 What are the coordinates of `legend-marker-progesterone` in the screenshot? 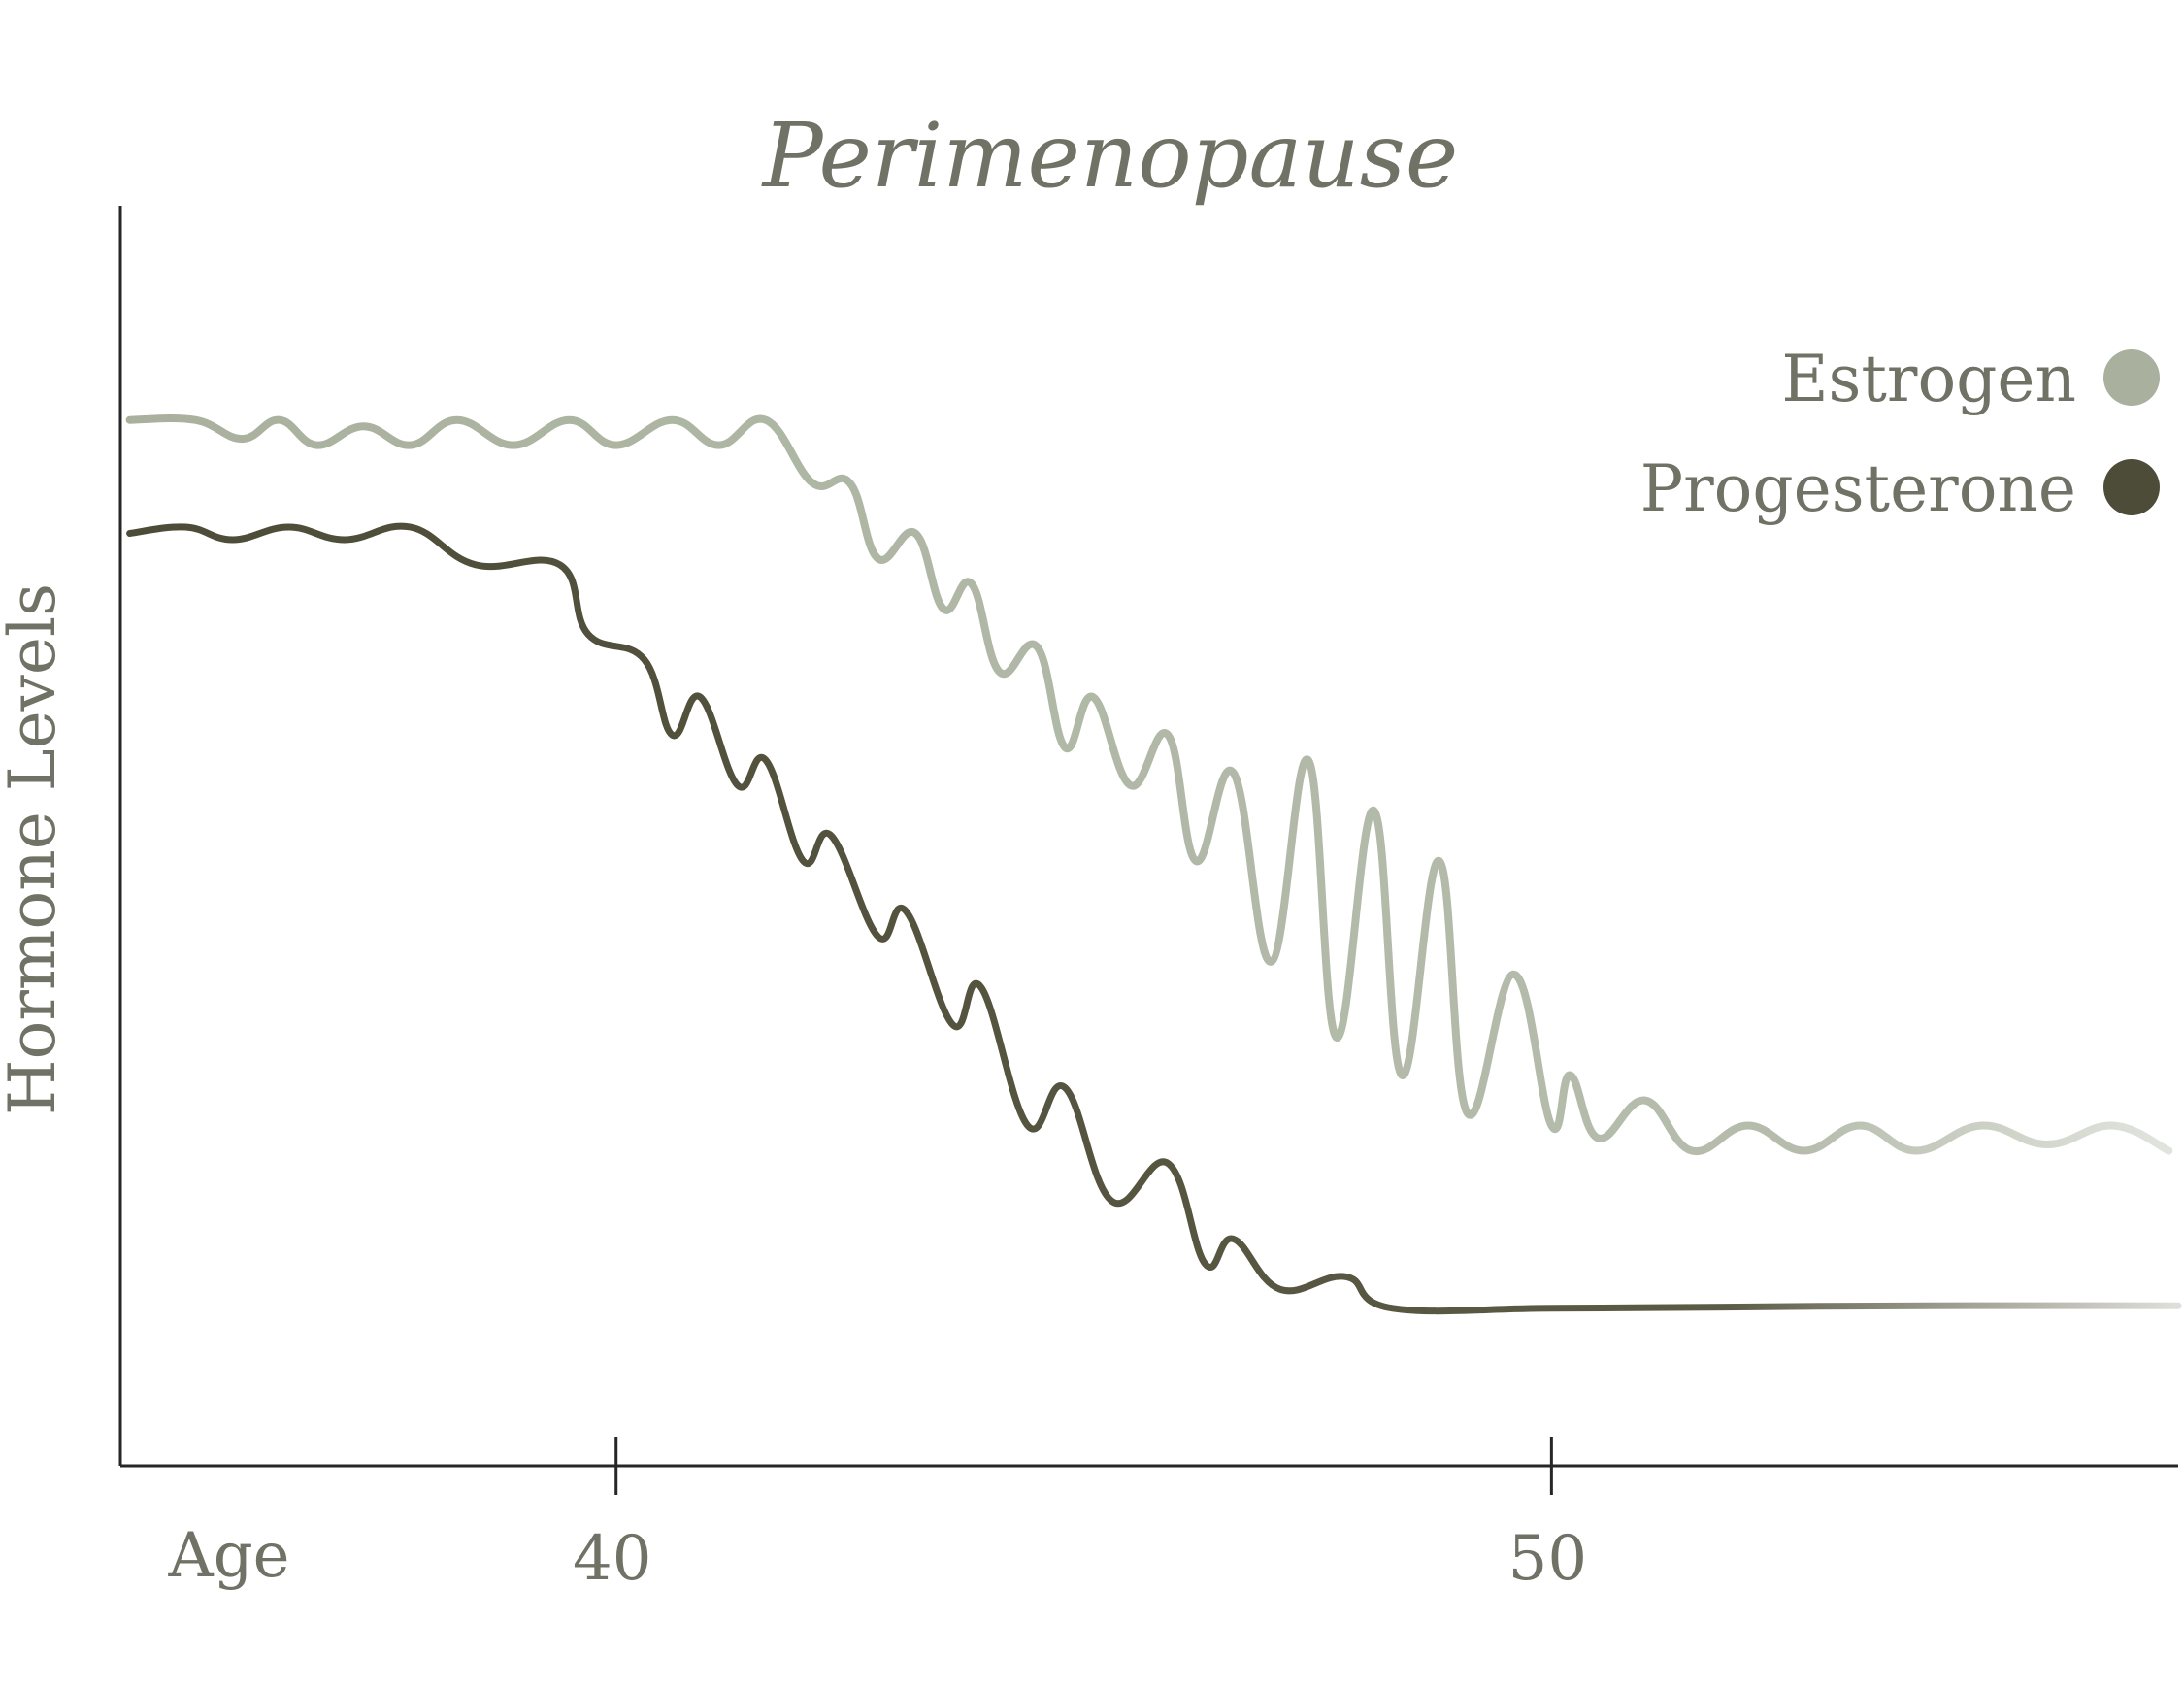 It's located at (2131, 487).